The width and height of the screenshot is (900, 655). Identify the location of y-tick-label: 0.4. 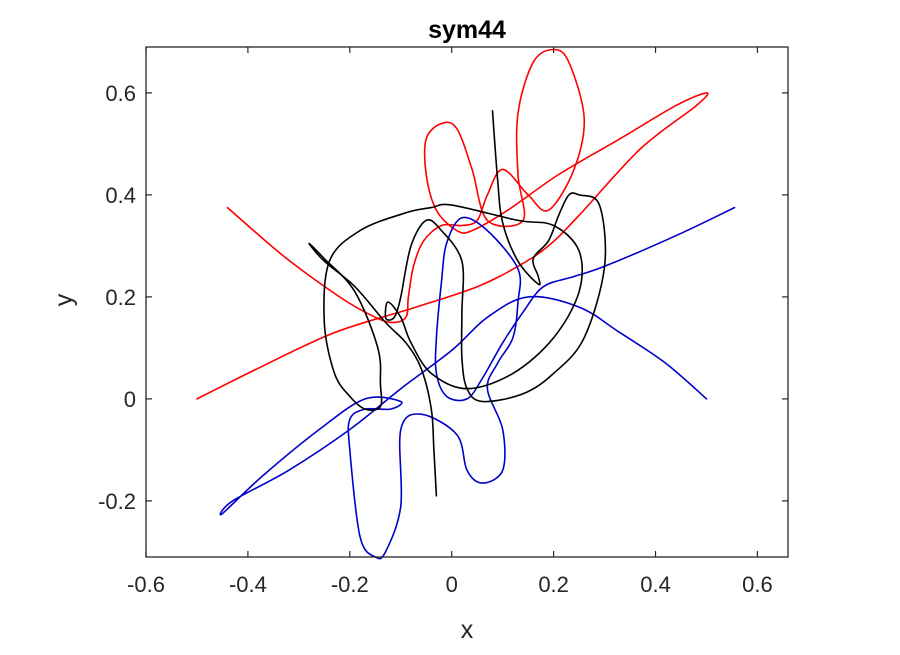
(120, 195).